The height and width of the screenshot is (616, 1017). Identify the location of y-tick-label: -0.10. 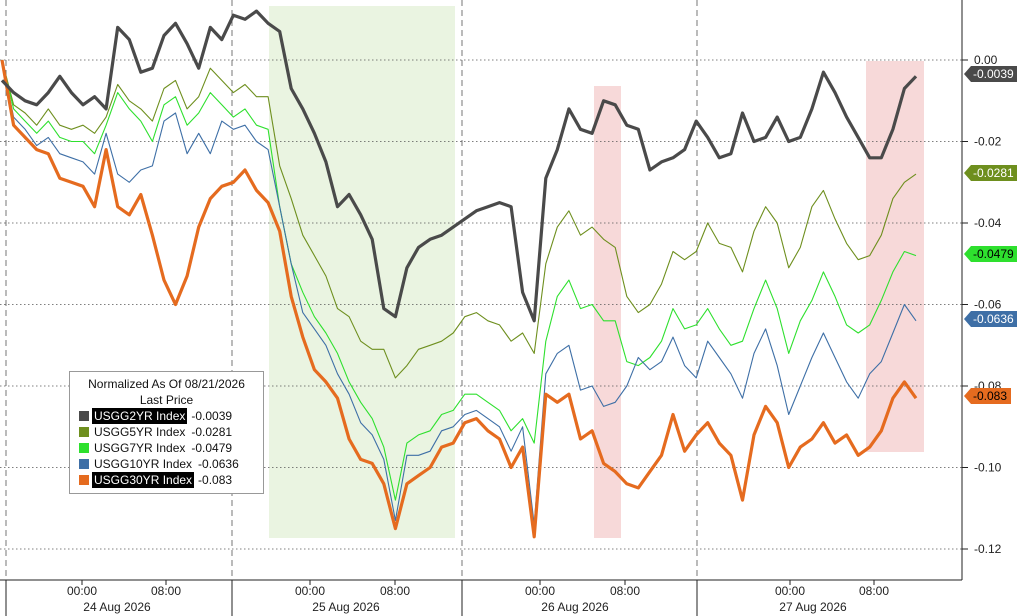
(988, 468).